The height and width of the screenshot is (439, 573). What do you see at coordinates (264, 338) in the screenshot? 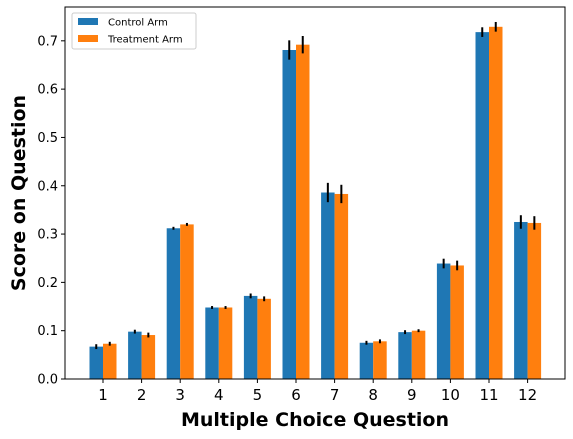
I see `bar-treatment-q5` at bounding box center [264, 338].